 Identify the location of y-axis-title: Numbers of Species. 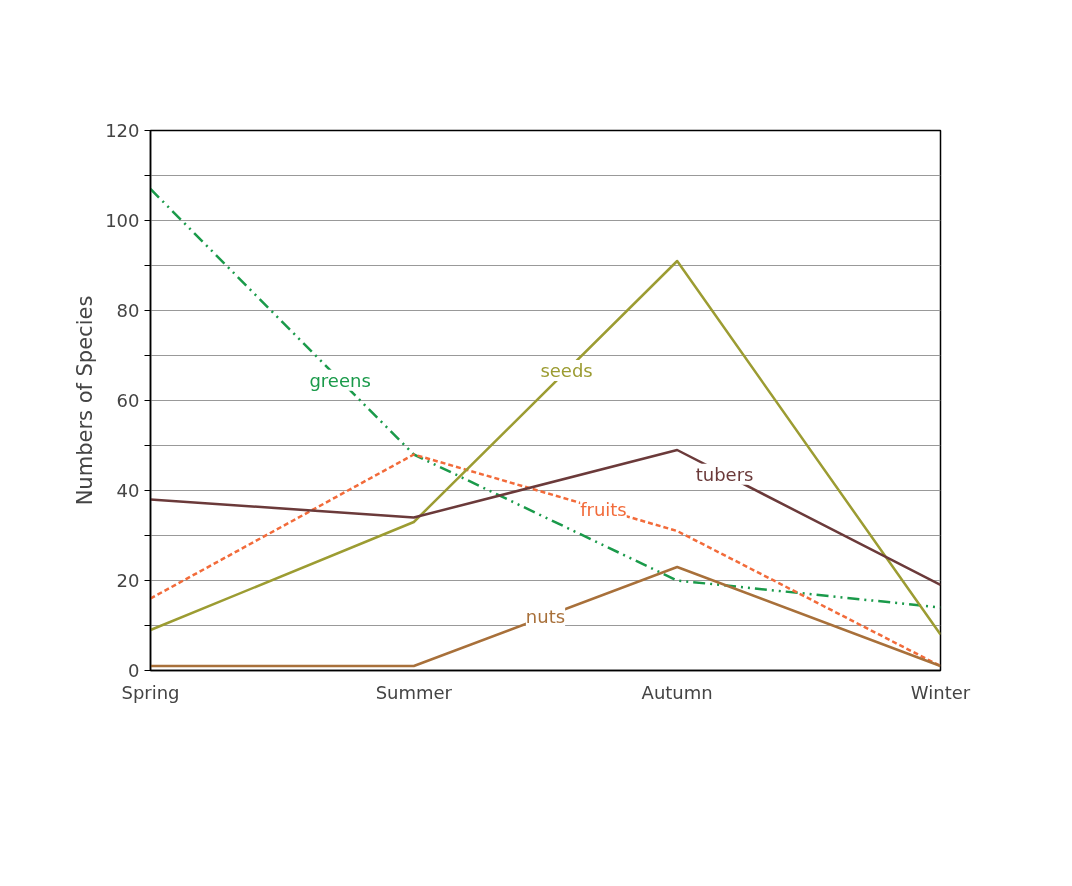
(85, 400).